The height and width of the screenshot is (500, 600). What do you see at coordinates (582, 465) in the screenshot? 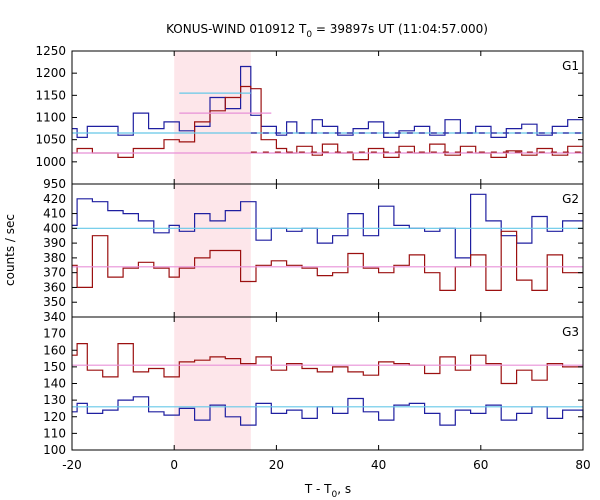
I see `xtick-label: 80` at bounding box center [582, 465].